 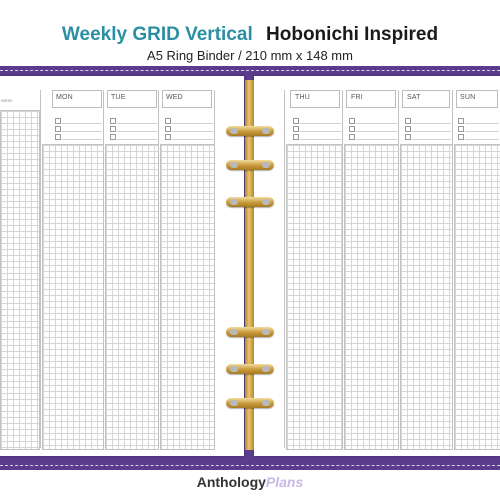 I want to click on left-time-grid, so click(x=20, y=280).